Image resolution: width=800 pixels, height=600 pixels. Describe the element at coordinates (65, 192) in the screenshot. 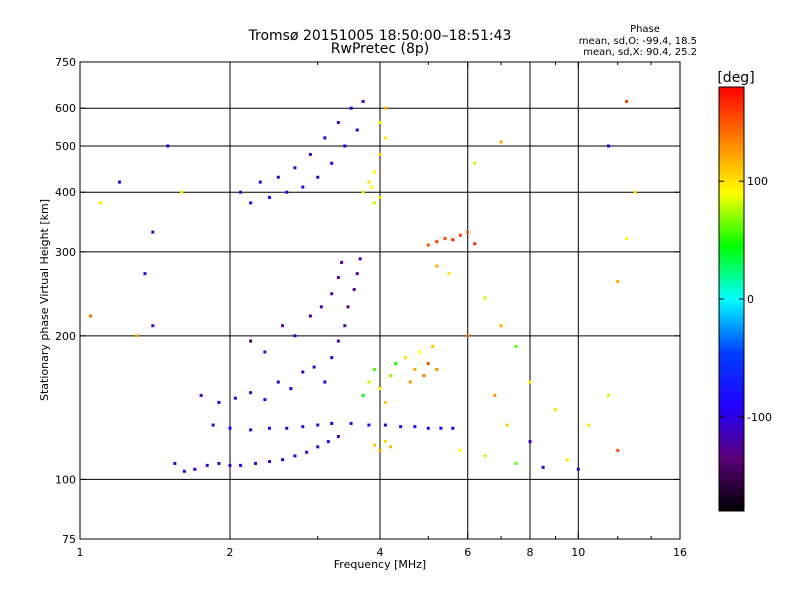

I see `y-tick-label: 400` at that location.